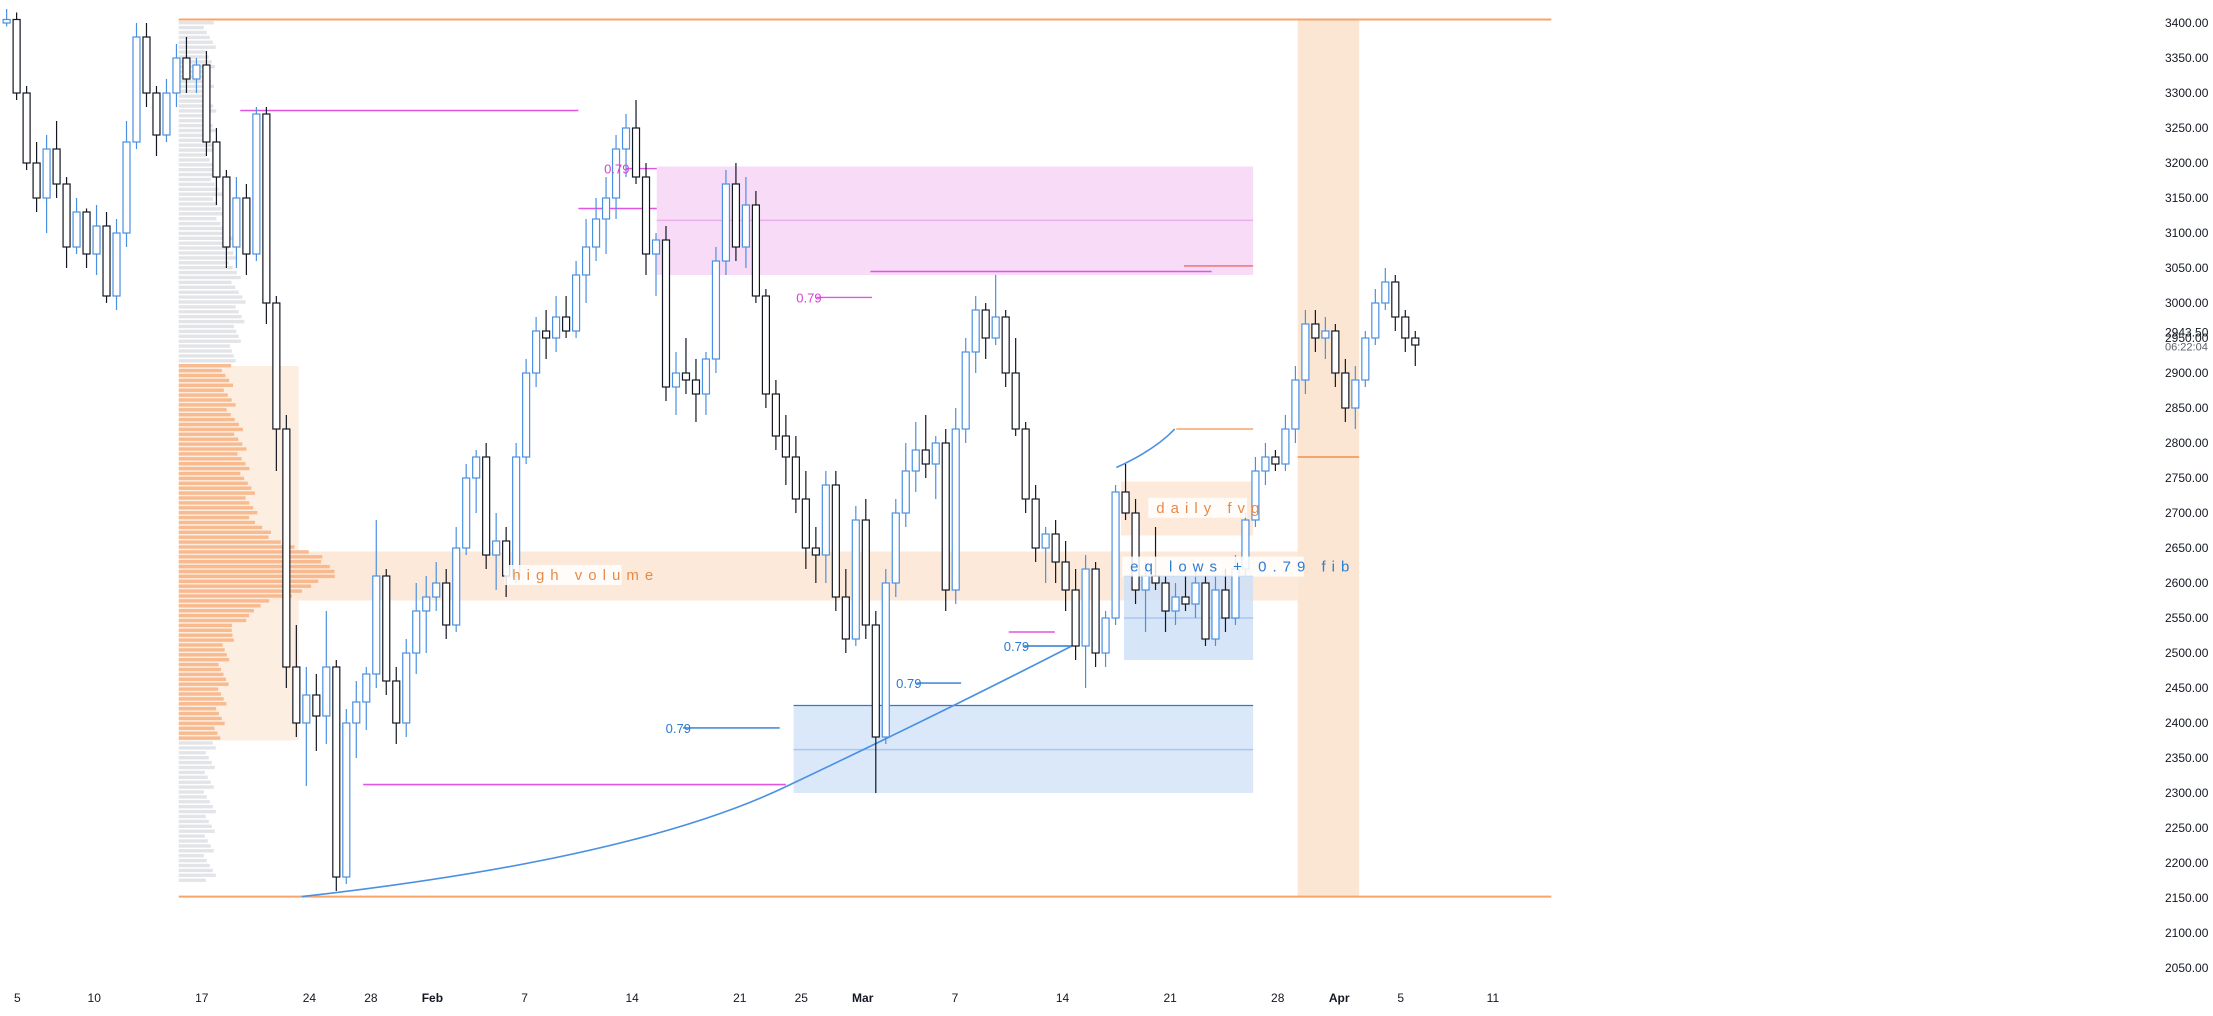 This screenshot has width=2213, height=1016. Describe the element at coordinates (1016, 646) in the screenshot. I see `fib-label: 0.79` at that location.